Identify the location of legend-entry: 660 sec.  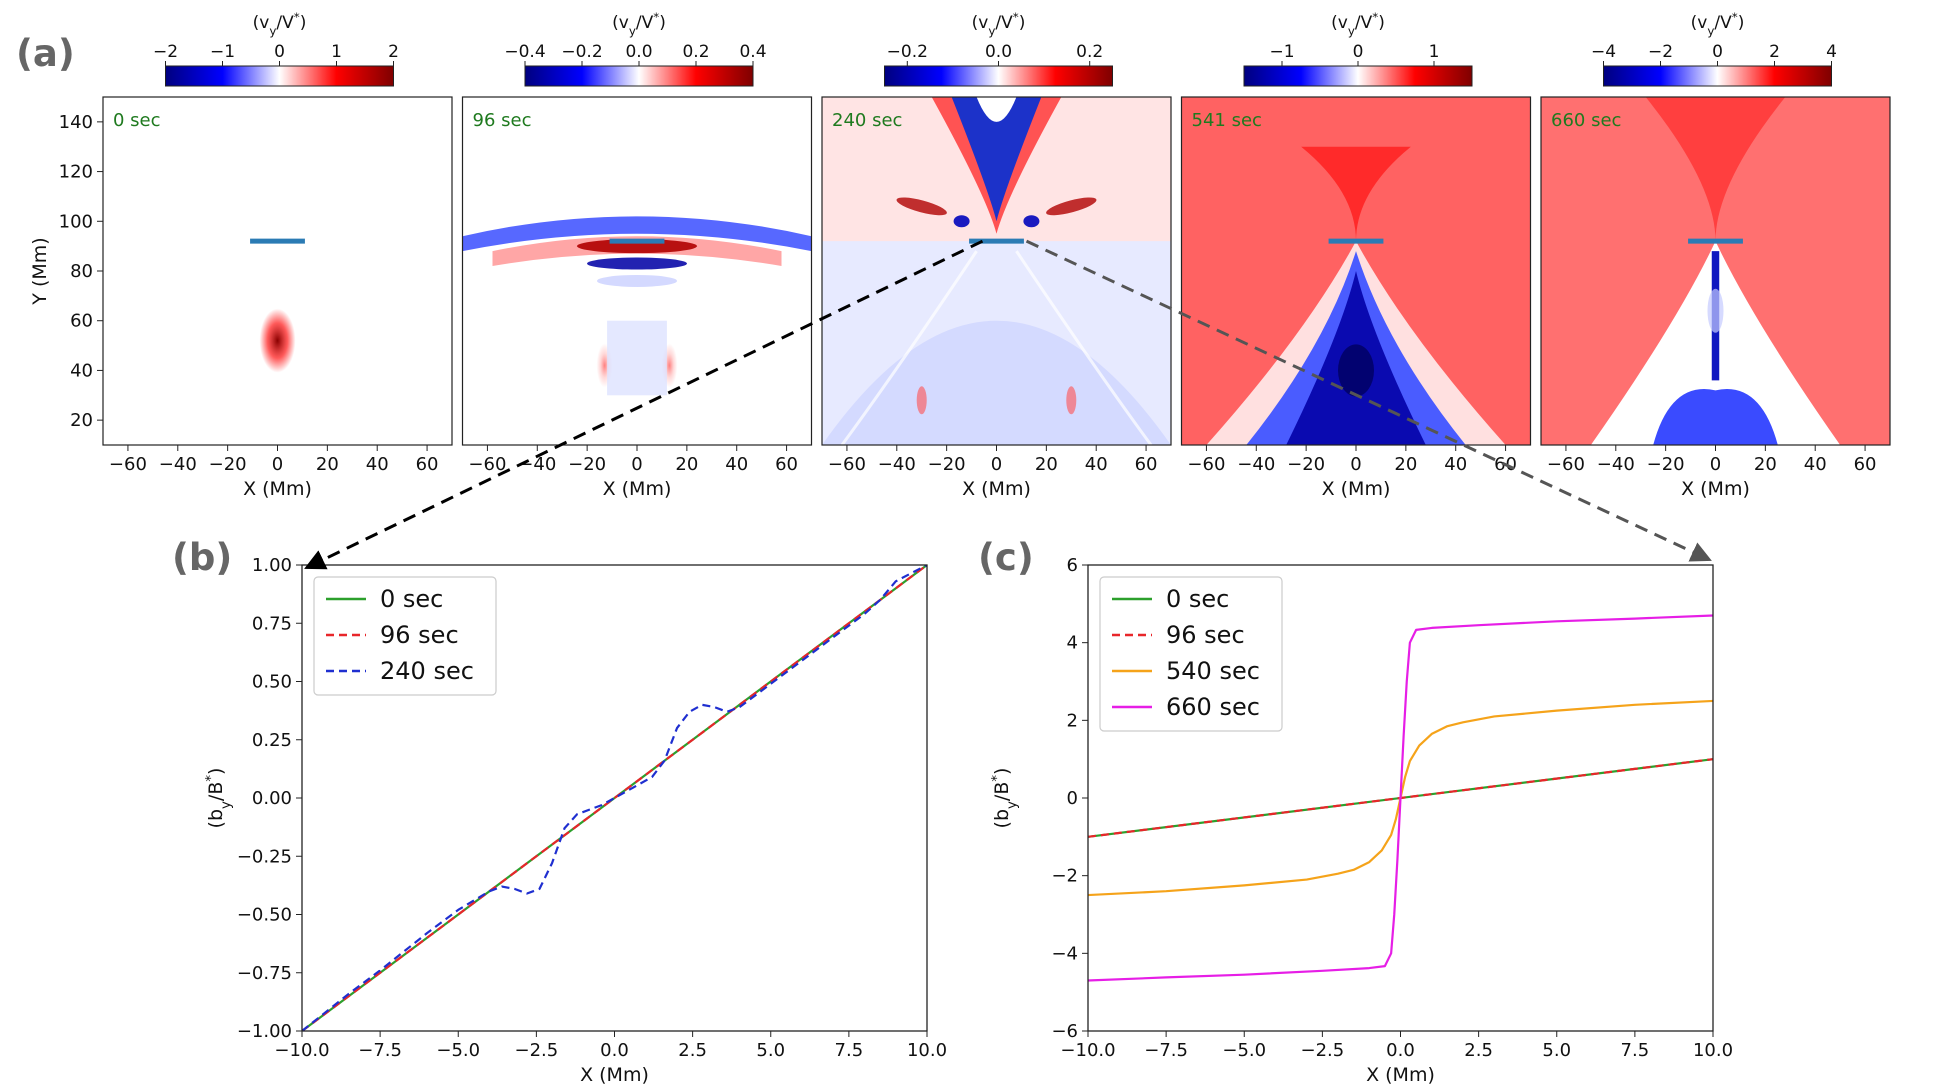
(1213, 707).